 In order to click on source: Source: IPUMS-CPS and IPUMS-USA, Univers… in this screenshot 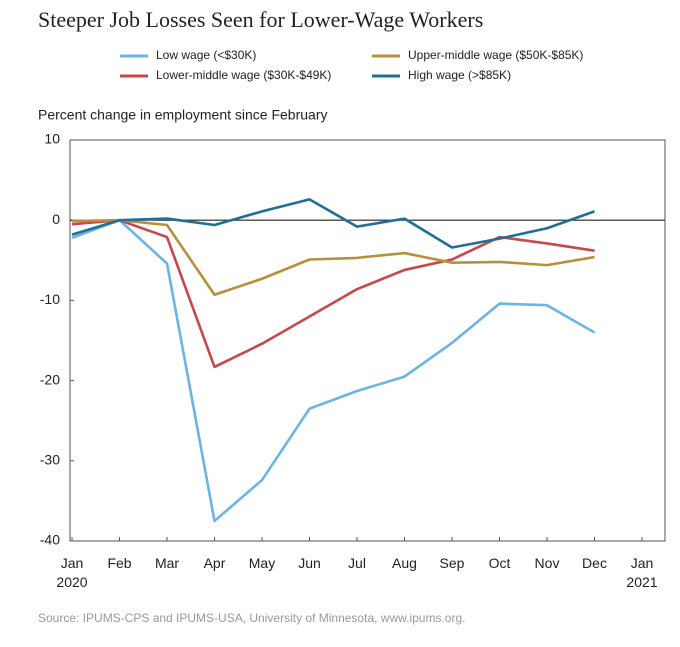, I will do `click(251, 618)`.